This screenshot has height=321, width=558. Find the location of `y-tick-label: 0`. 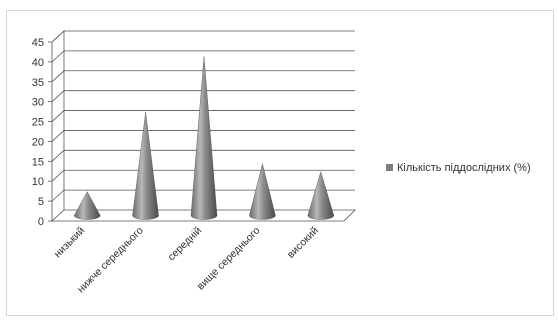

y-tick-label: 0 is located at coordinates (41, 222).